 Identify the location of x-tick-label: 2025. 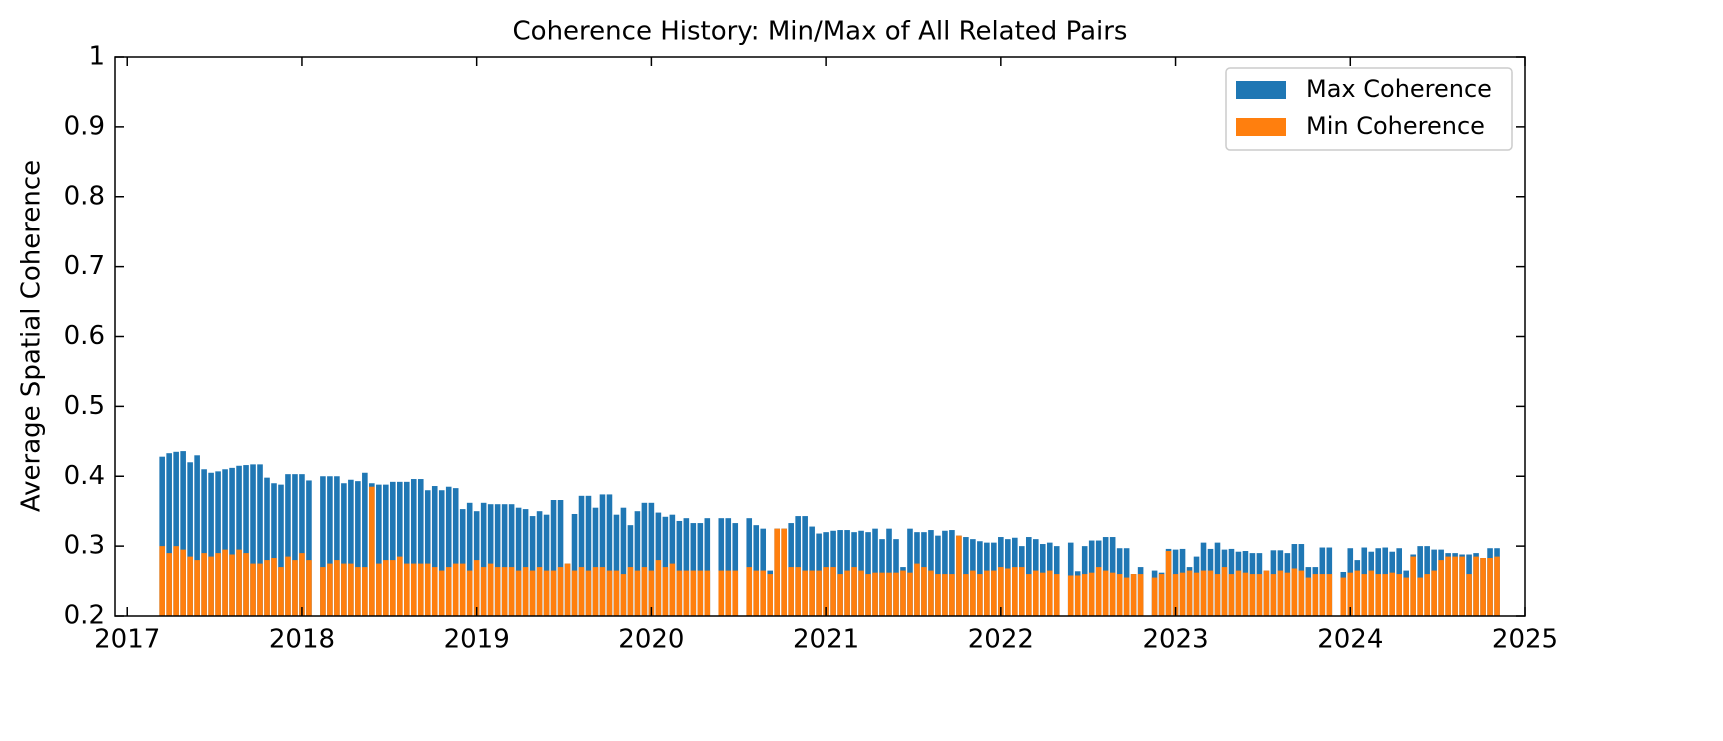
(1525, 640).